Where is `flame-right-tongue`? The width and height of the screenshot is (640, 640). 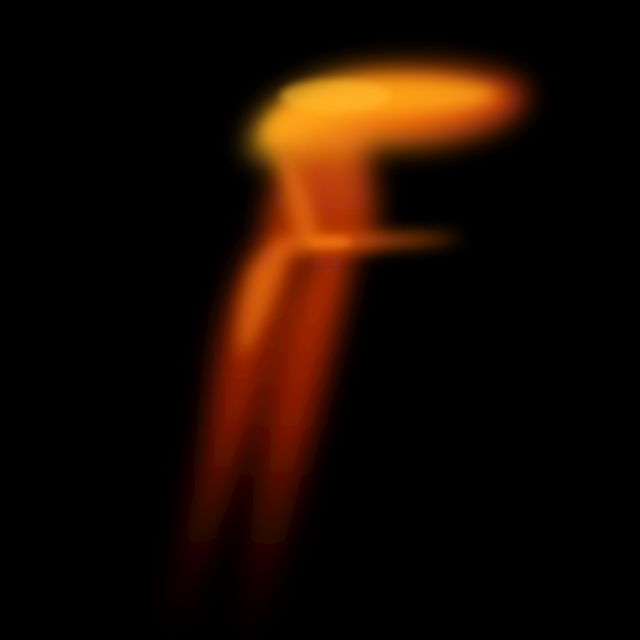 flame-right-tongue is located at coordinates (295, 445).